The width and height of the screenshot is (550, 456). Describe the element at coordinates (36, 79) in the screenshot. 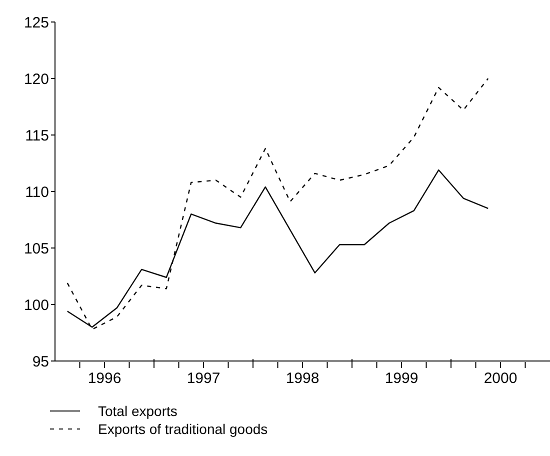

I see `y-tick-label: 120` at that location.